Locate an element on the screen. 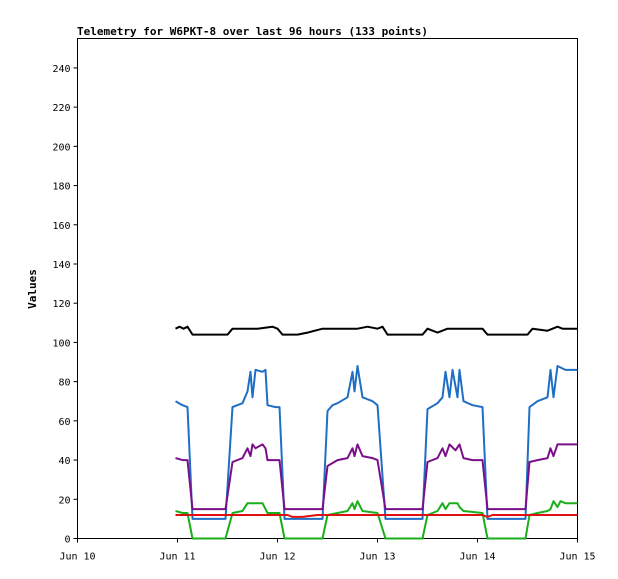 The image size is (618, 579). y-tick-label: 20 is located at coordinates (64, 500).